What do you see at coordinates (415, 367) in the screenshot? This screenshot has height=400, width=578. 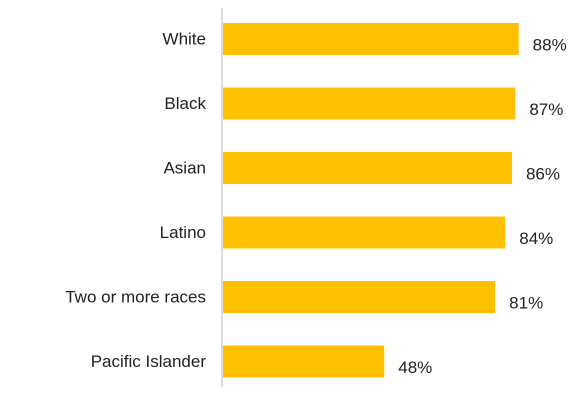 I see `data-label: 48%` at bounding box center [415, 367].